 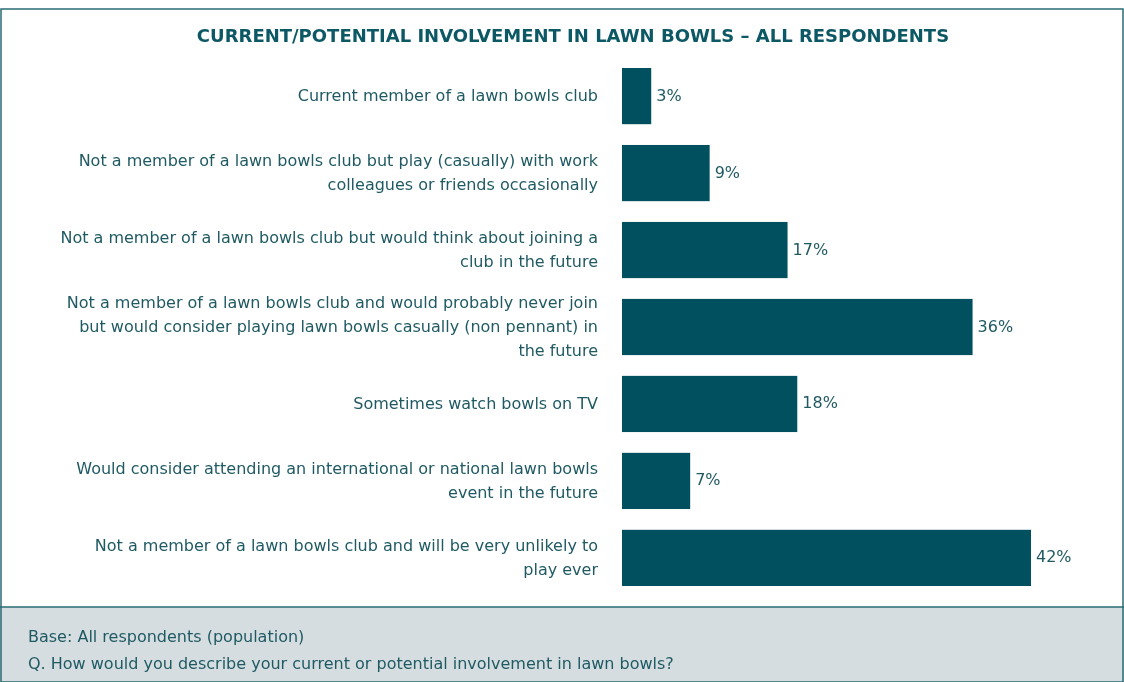 What do you see at coordinates (727, 172) in the screenshot?
I see `data-label: 9%` at bounding box center [727, 172].